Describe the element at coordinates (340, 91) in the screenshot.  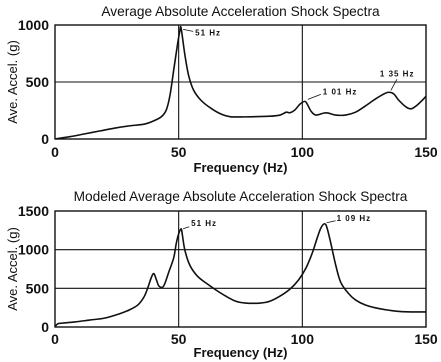
I see `peak-annotation-label: 1 01 Hz` at that location.